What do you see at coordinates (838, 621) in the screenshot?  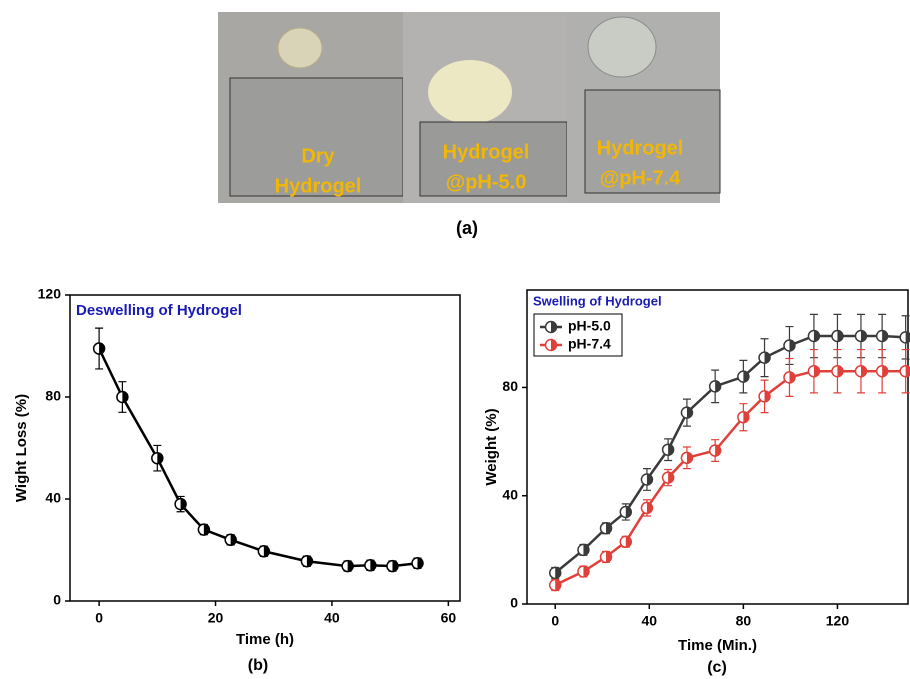 I see `x-tick-label: 120` at bounding box center [838, 621].